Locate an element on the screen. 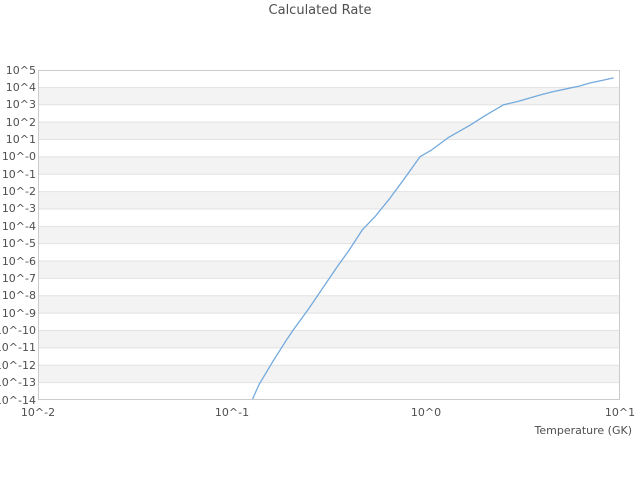 The width and height of the screenshot is (640, 480). x-tick-label: 10^1 is located at coordinates (620, 412).